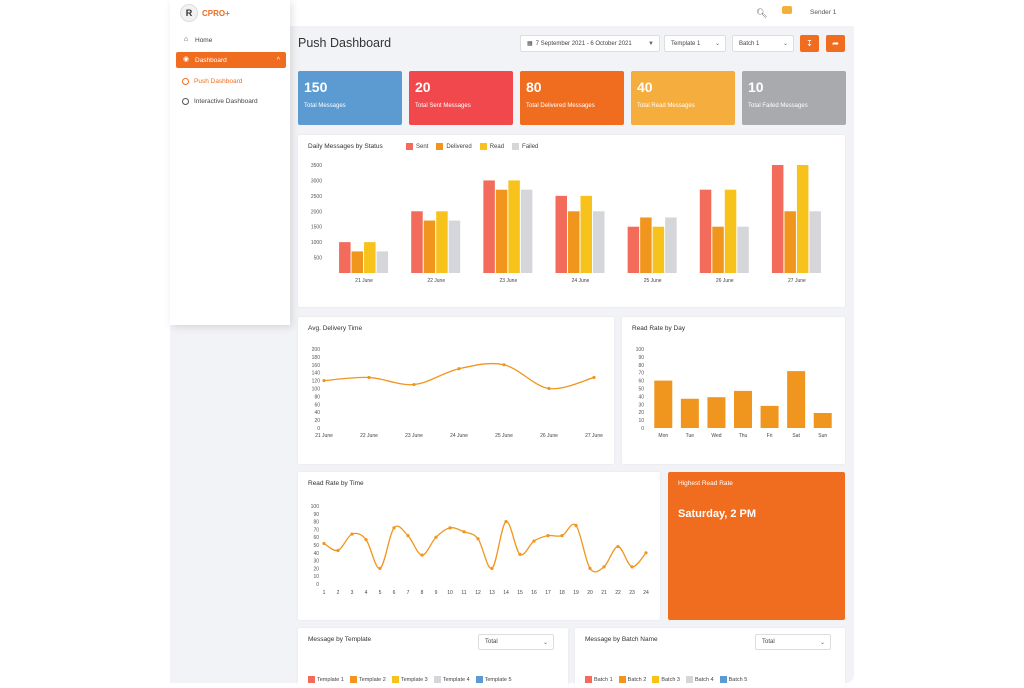 This screenshot has width=1024, height=688. What do you see at coordinates (345, 146) in the screenshot?
I see `card-title: Daily Messages by Status` at bounding box center [345, 146].